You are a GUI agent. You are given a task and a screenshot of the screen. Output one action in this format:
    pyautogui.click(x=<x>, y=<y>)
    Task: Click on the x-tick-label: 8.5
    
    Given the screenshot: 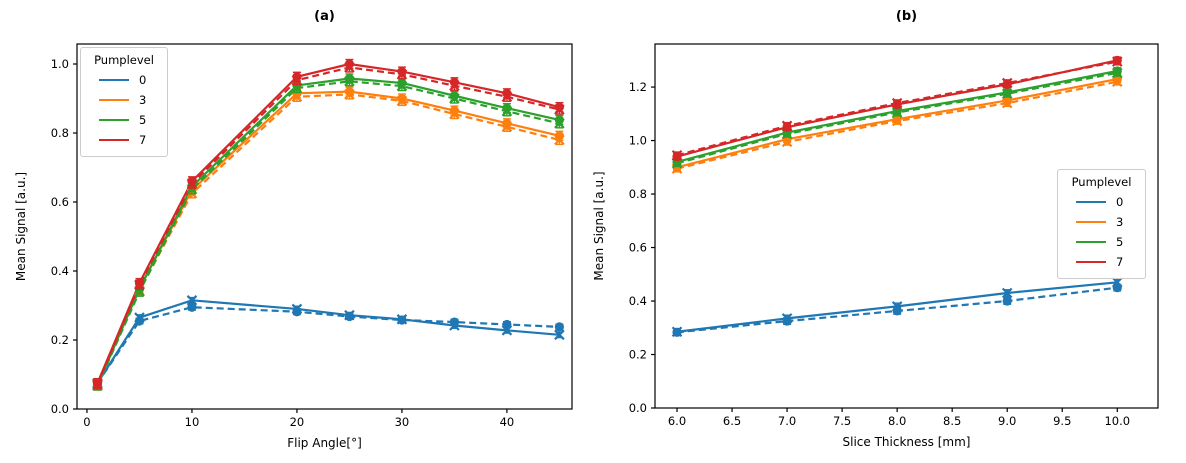 What is the action you would take?
    pyautogui.click(x=952, y=421)
    